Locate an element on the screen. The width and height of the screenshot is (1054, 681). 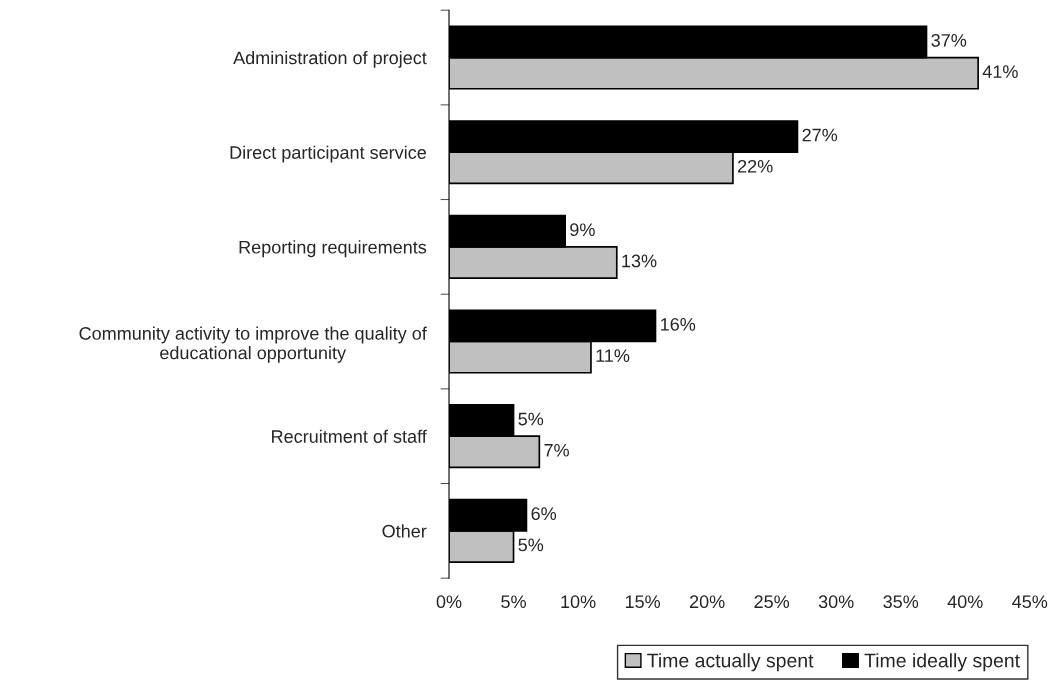
y-tick-label: Direct participant service is located at coordinates (328, 154).